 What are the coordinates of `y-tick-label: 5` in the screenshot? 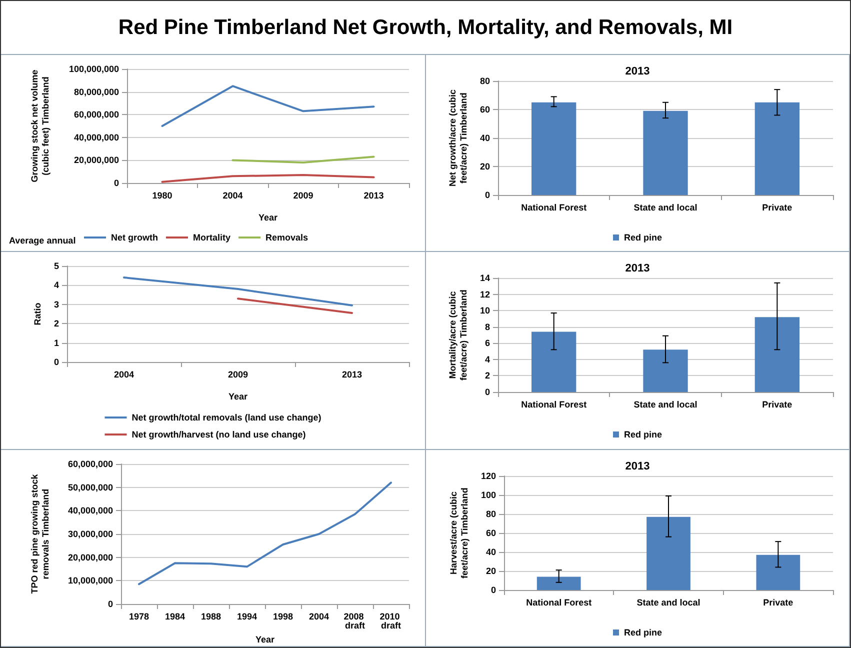 It's located at (56, 266).